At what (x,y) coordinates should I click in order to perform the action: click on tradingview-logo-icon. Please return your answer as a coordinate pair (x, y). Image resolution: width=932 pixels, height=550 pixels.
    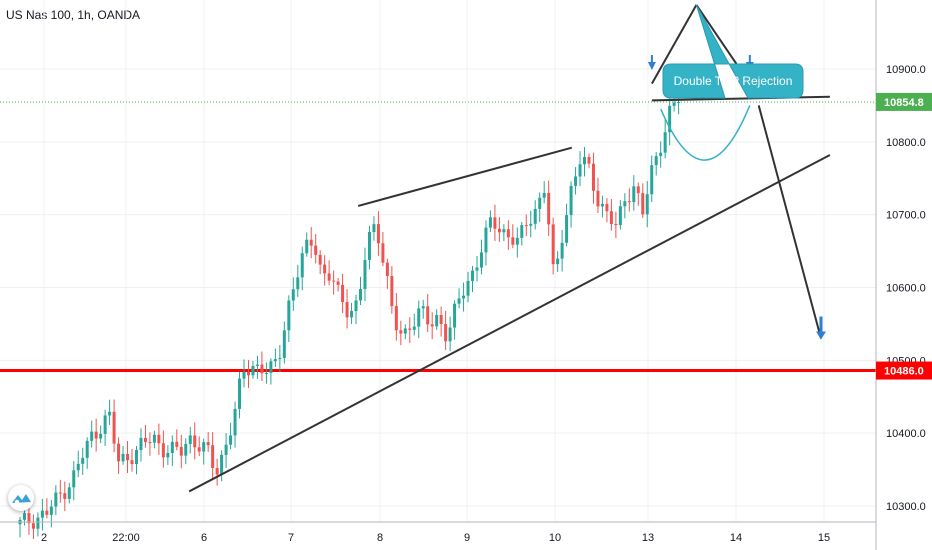
    Looking at the image, I should click on (21, 498).